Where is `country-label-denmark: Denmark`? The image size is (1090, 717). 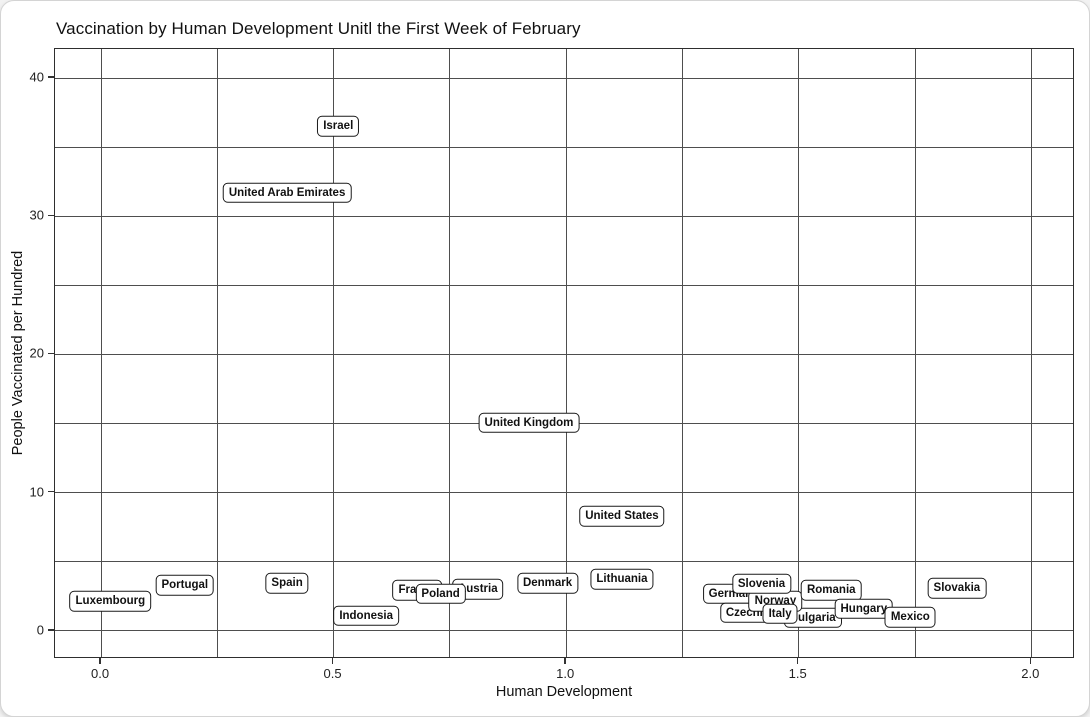 country-label-denmark: Denmark is located at coordinates (547, 583).